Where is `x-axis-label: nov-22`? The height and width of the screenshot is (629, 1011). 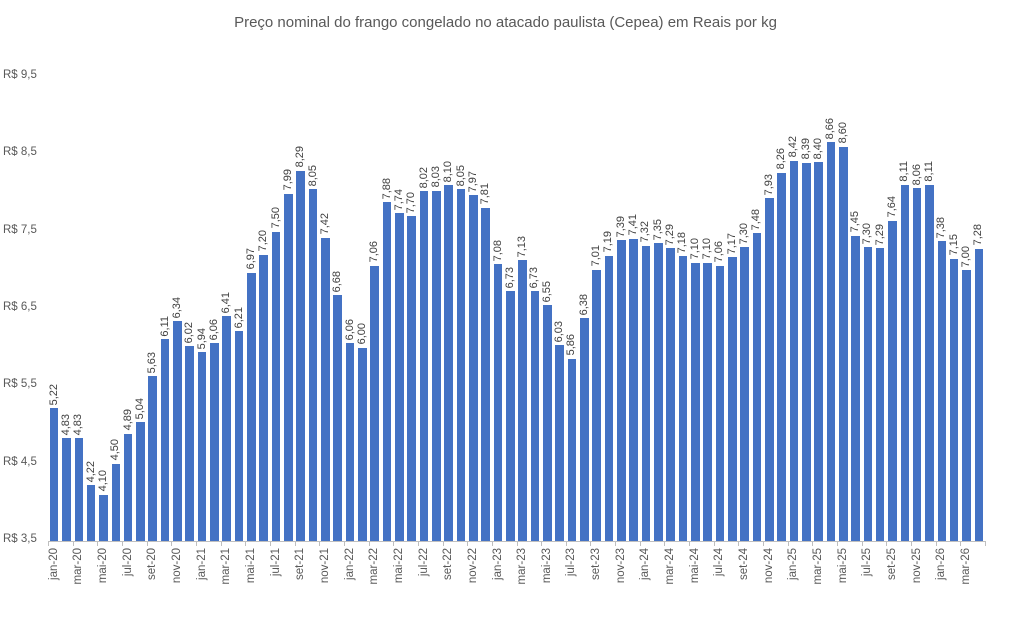
x-axis-label: nov-22 is located at coordinates (472, 566).